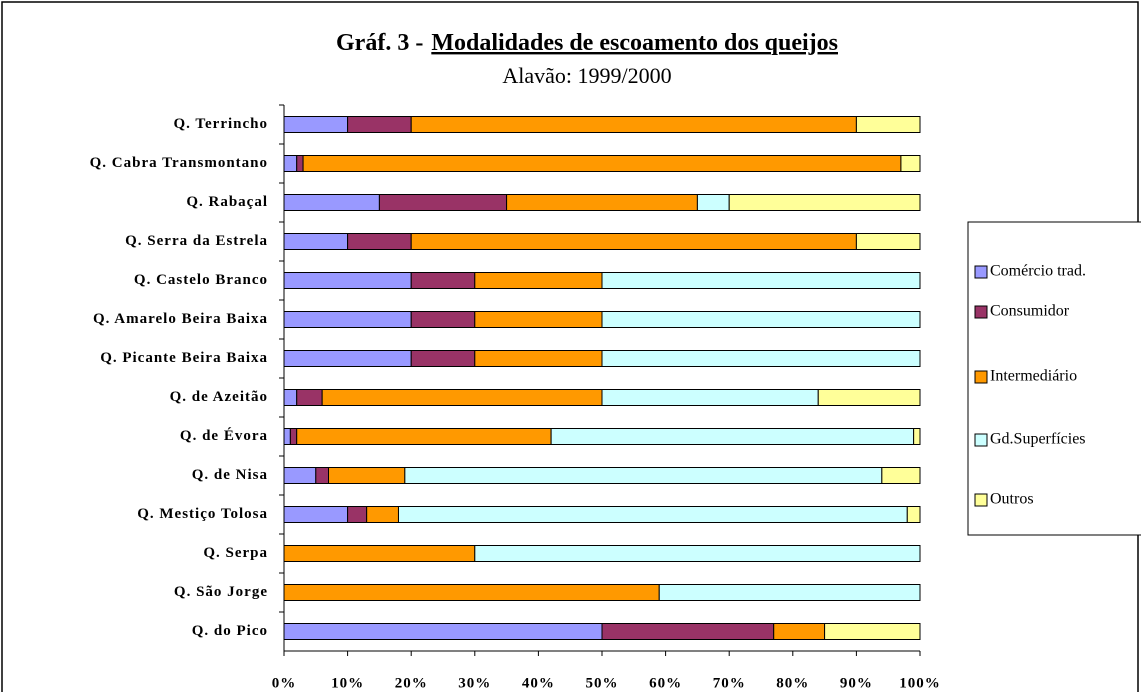  What do you see at coordinates (180, 319) in the screenshot?
I see `y-tick-label: Q. Amarelo Beira Baixa` at bounding box center [180, 319].